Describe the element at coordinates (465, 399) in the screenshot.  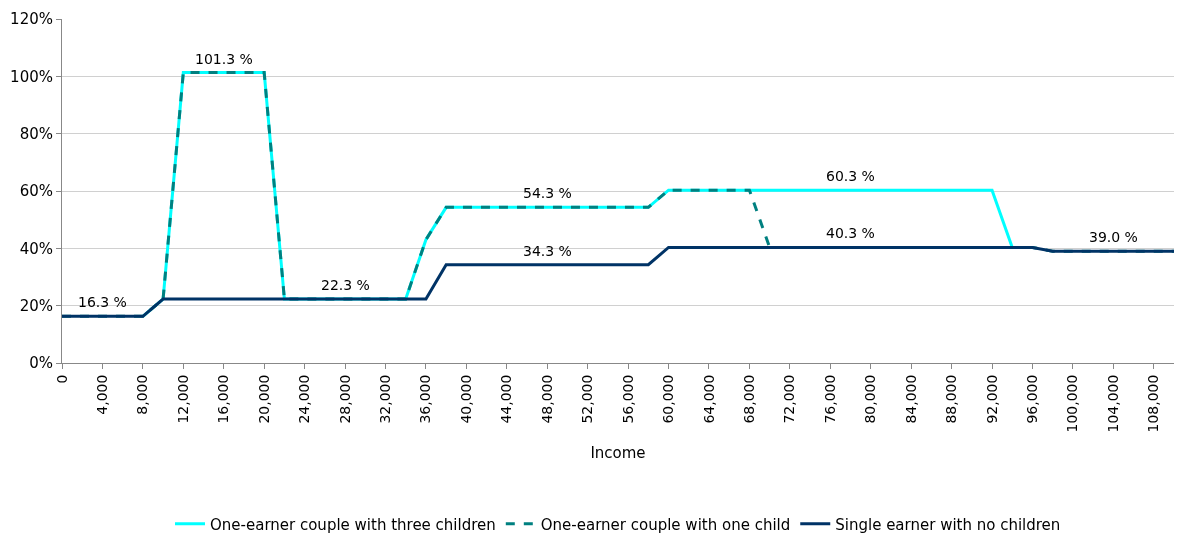
I see `x-tick-label: 40,000` at that location.